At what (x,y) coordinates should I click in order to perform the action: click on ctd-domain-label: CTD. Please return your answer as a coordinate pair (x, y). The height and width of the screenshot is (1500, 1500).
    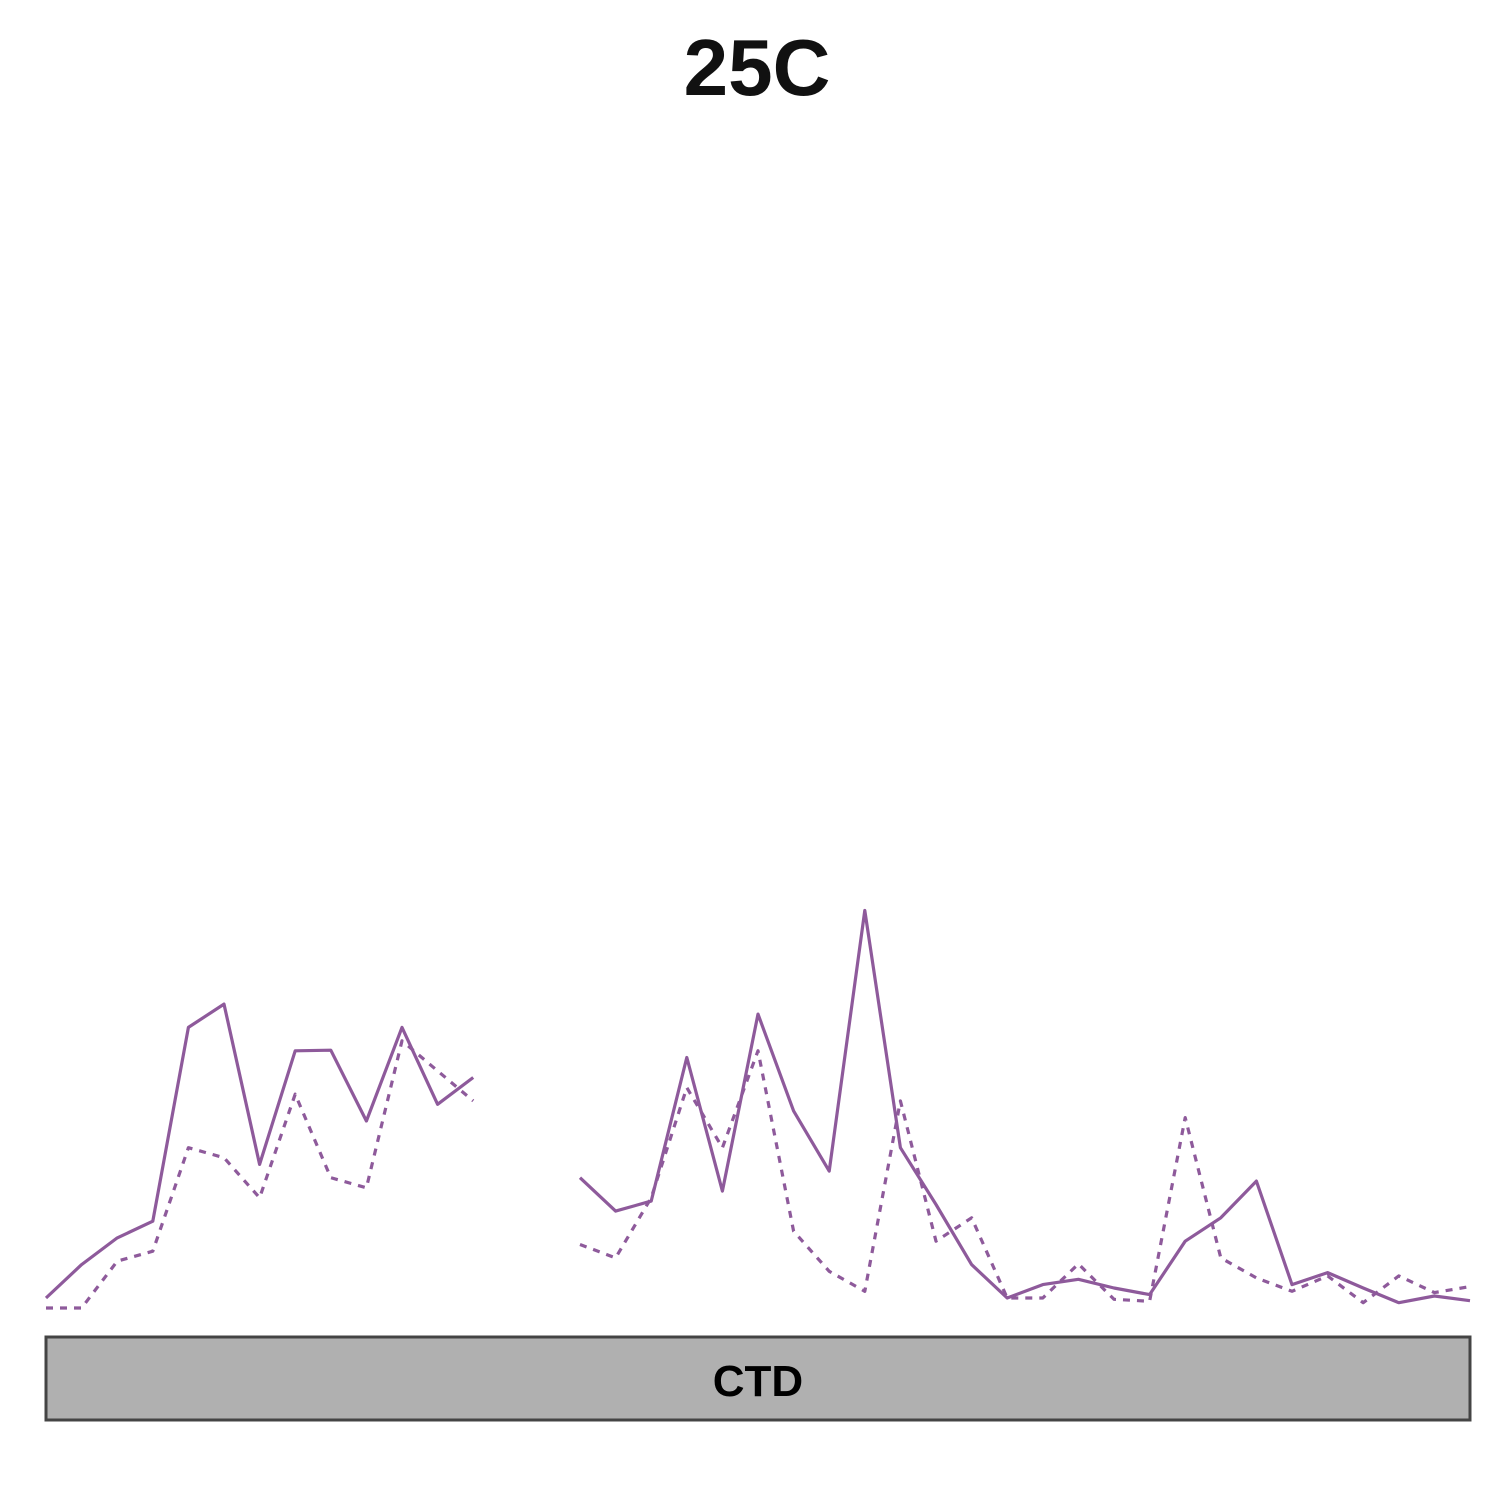
    Looking at the image, I should click on (758, 1381).